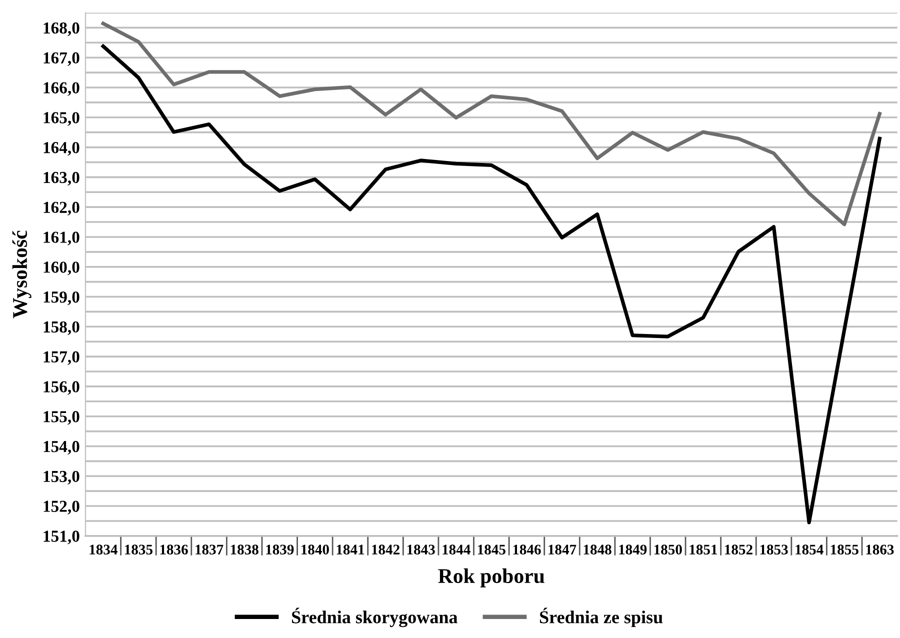  Describe the element at coordinates (492, 549) in the screenshot. I see `x-tick-label: 1845` at that location.